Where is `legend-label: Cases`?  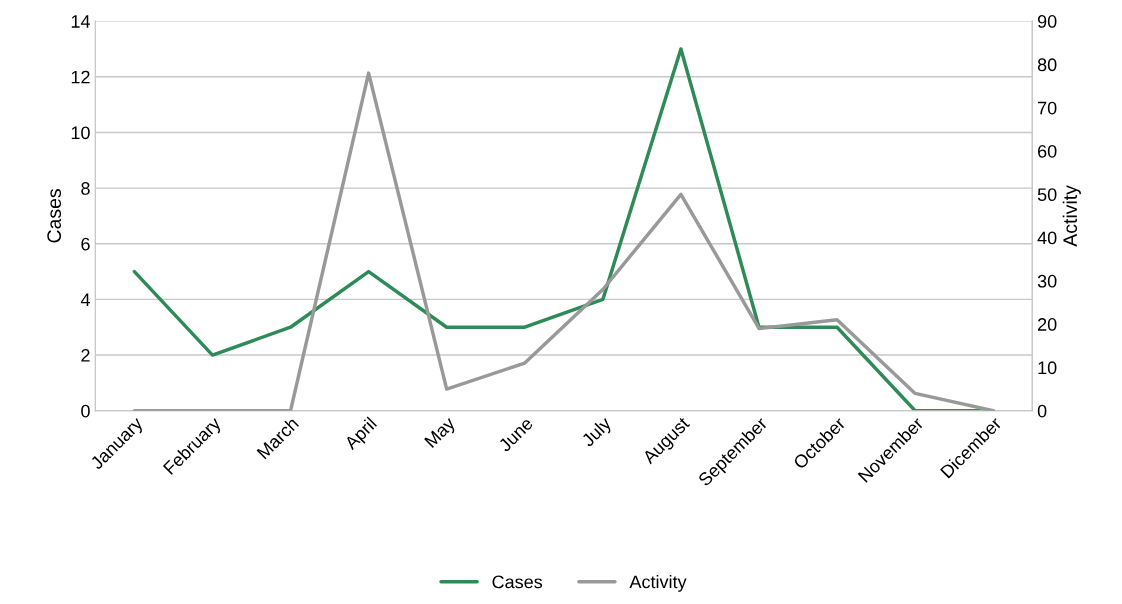
legend-label: Cases is located at coordinates (517, 582).